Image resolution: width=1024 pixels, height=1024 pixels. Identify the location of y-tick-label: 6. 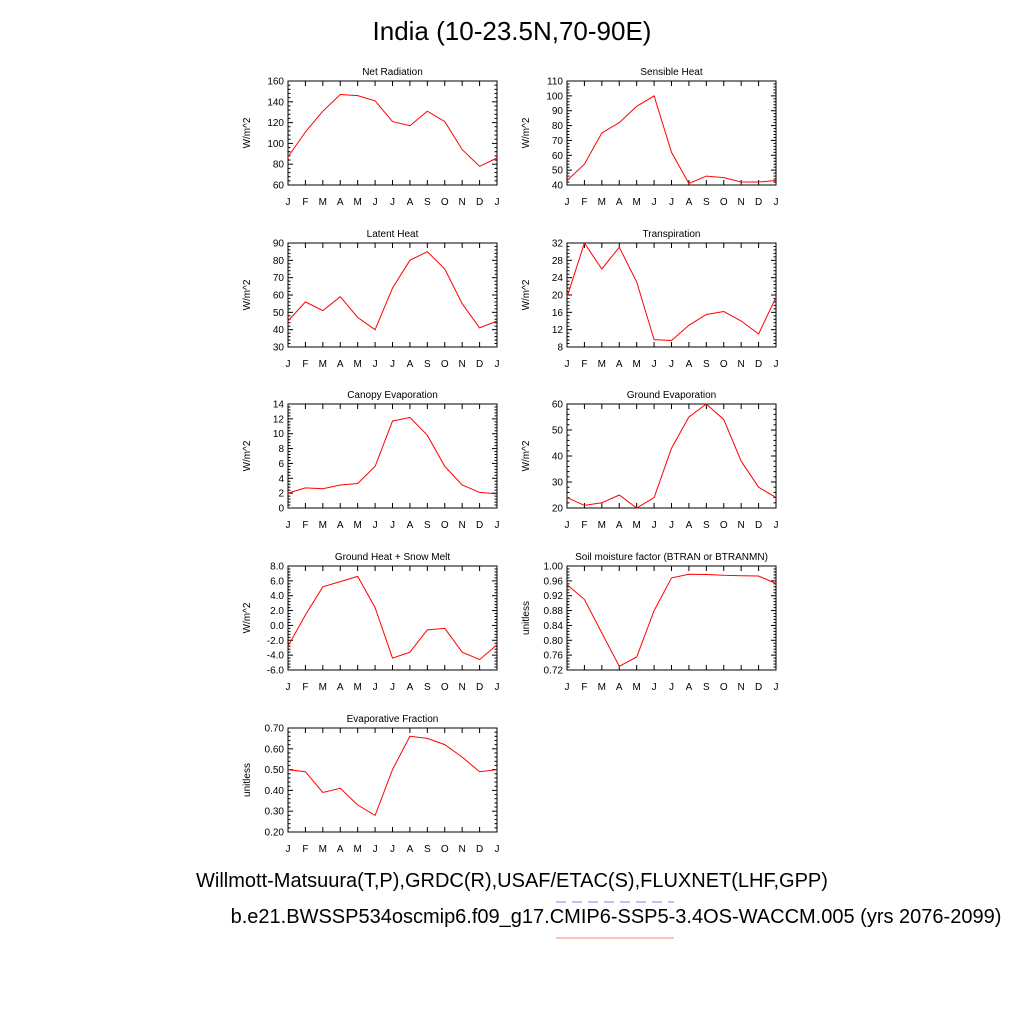
(281, 464).